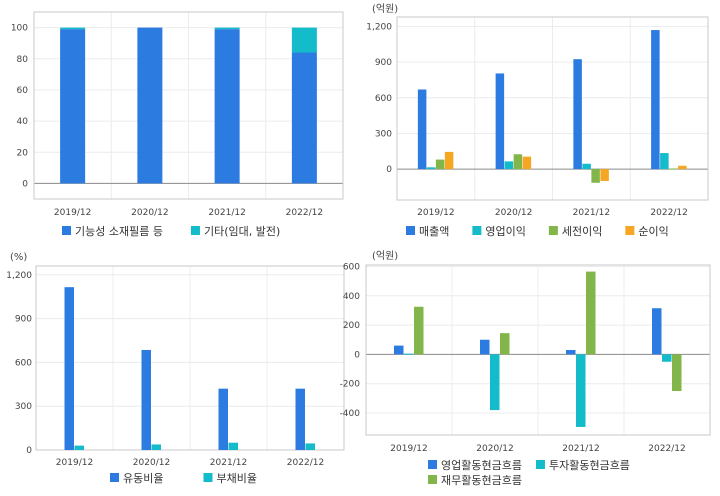 Image resolution: width=720 pixels, height=496 pixels. I want to click on legend-label: 유동비율, so click(143, 478).